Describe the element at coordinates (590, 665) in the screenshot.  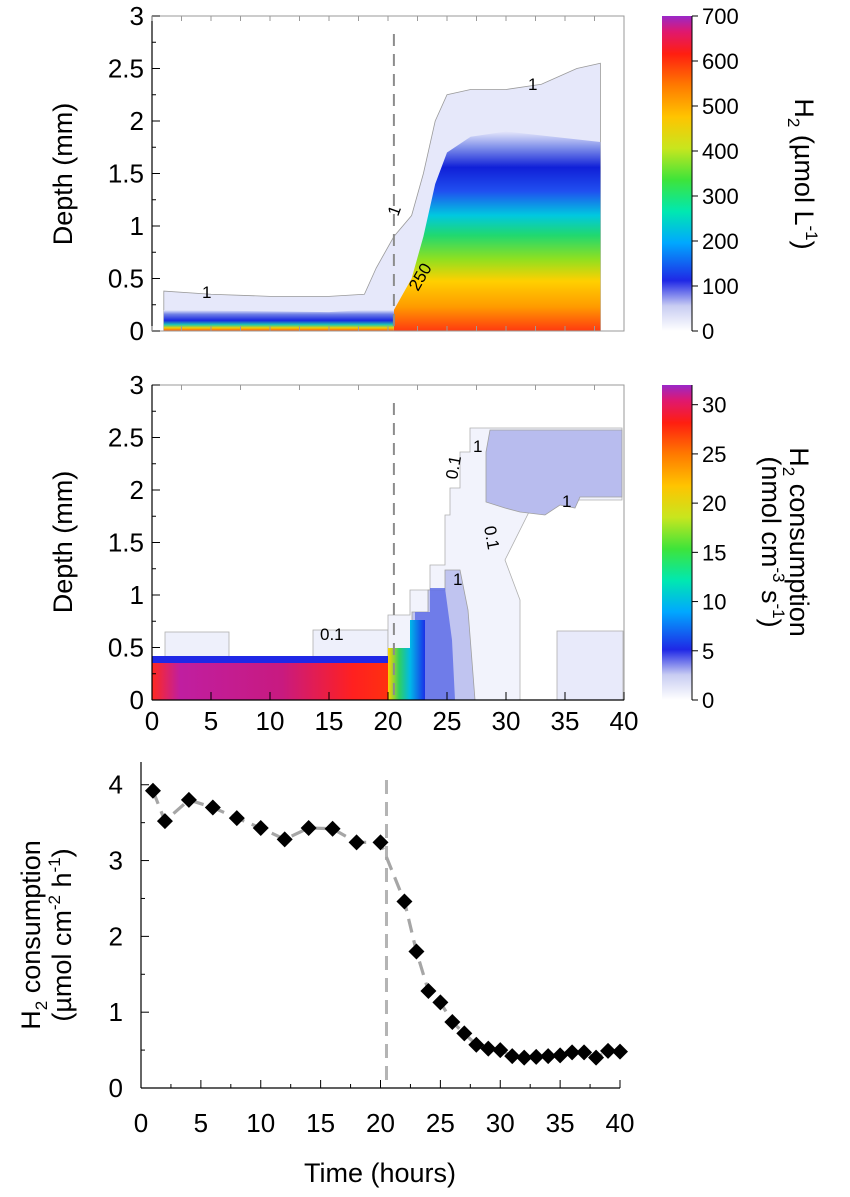
I see `consumption-region-faint` at that location.